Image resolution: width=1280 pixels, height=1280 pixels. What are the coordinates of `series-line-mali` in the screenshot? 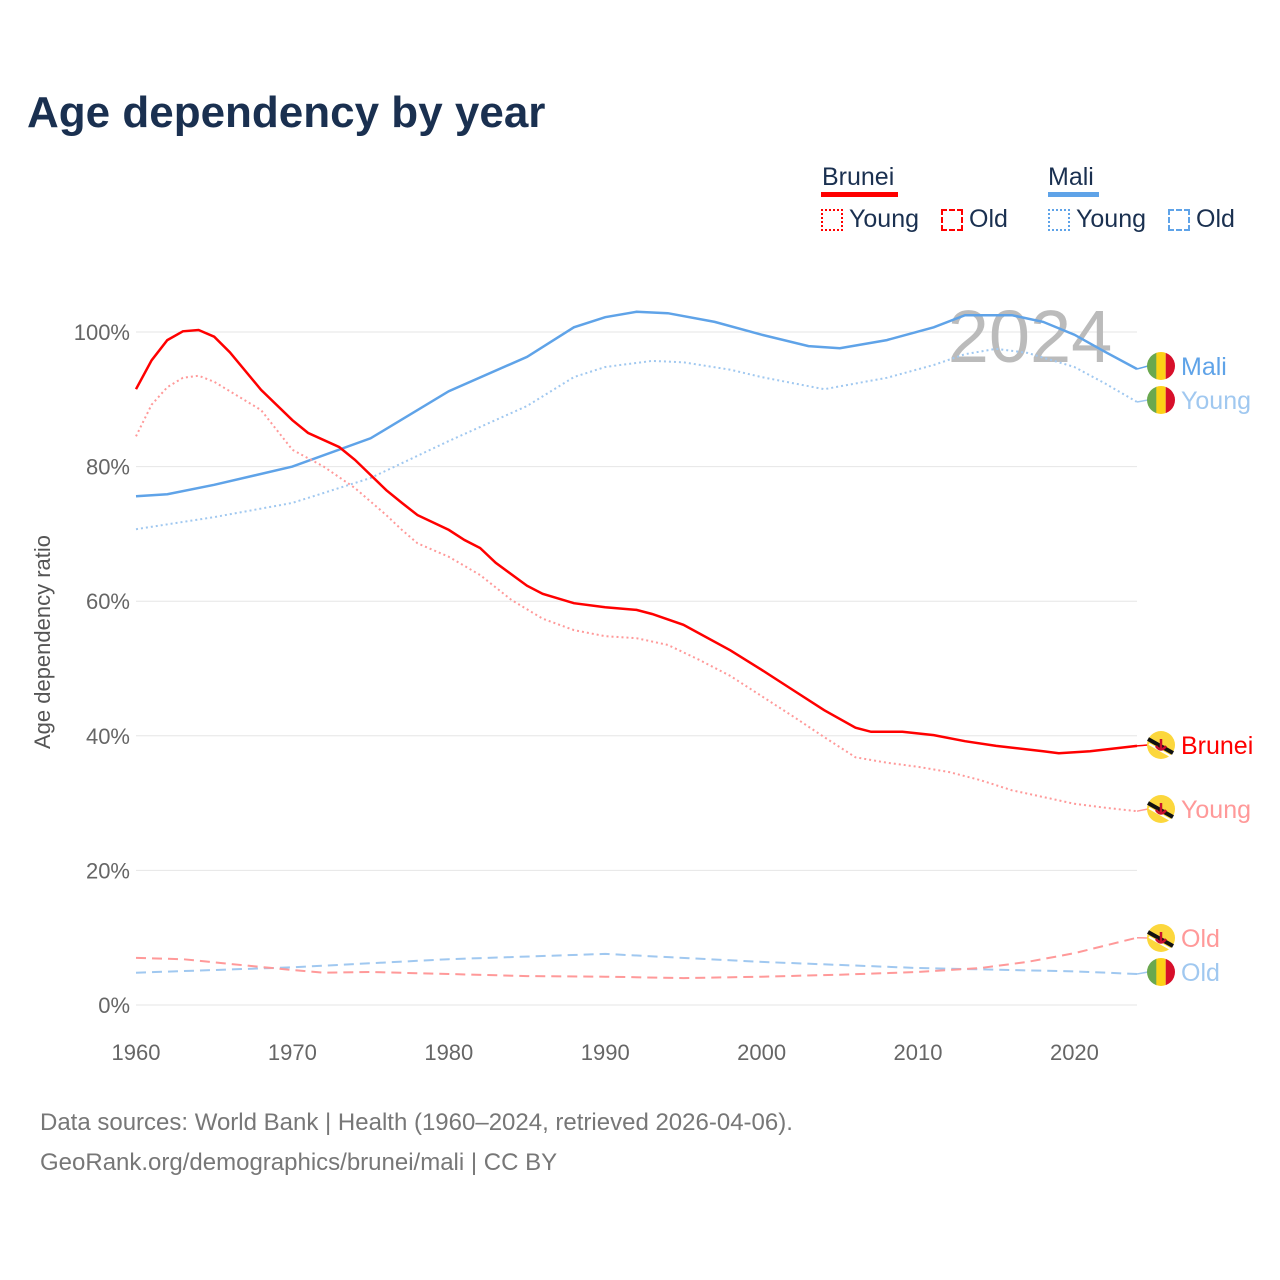 It's located at (636, 404).